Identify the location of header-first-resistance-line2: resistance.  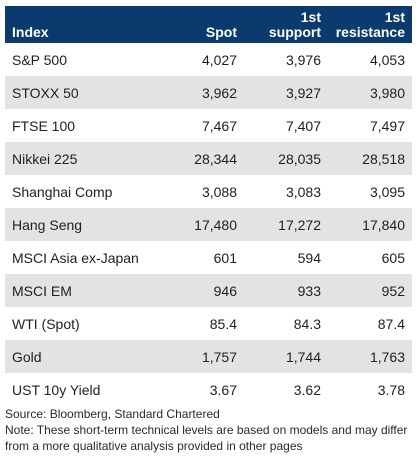
(370, 32).